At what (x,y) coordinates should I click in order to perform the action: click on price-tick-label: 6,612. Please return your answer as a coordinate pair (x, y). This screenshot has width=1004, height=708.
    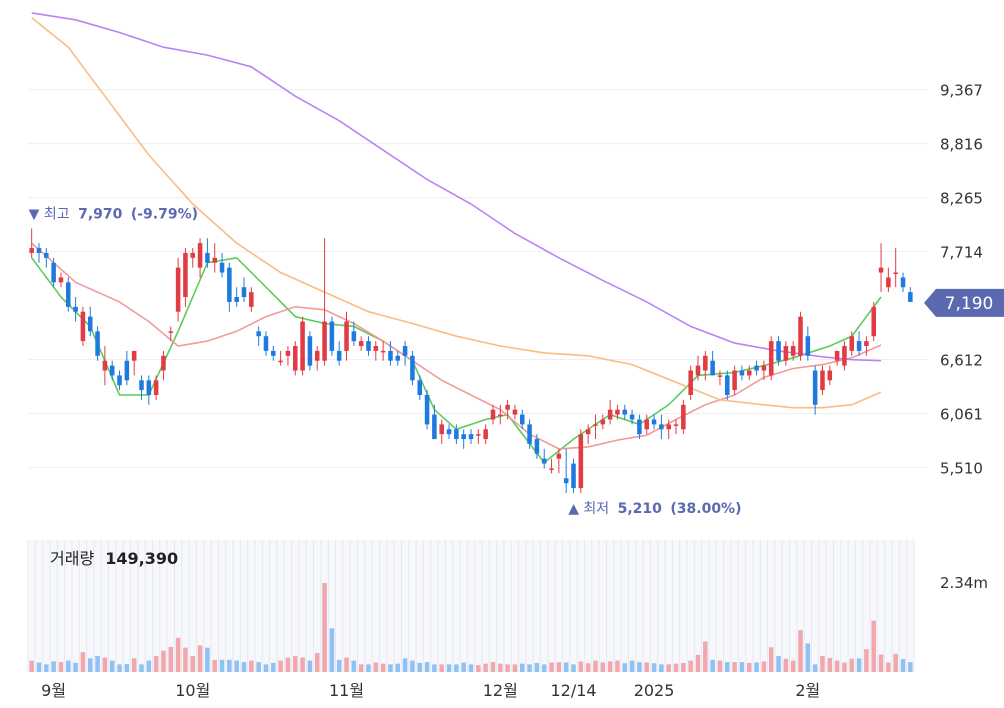
    Looking at the image, I should click on (961, 361).